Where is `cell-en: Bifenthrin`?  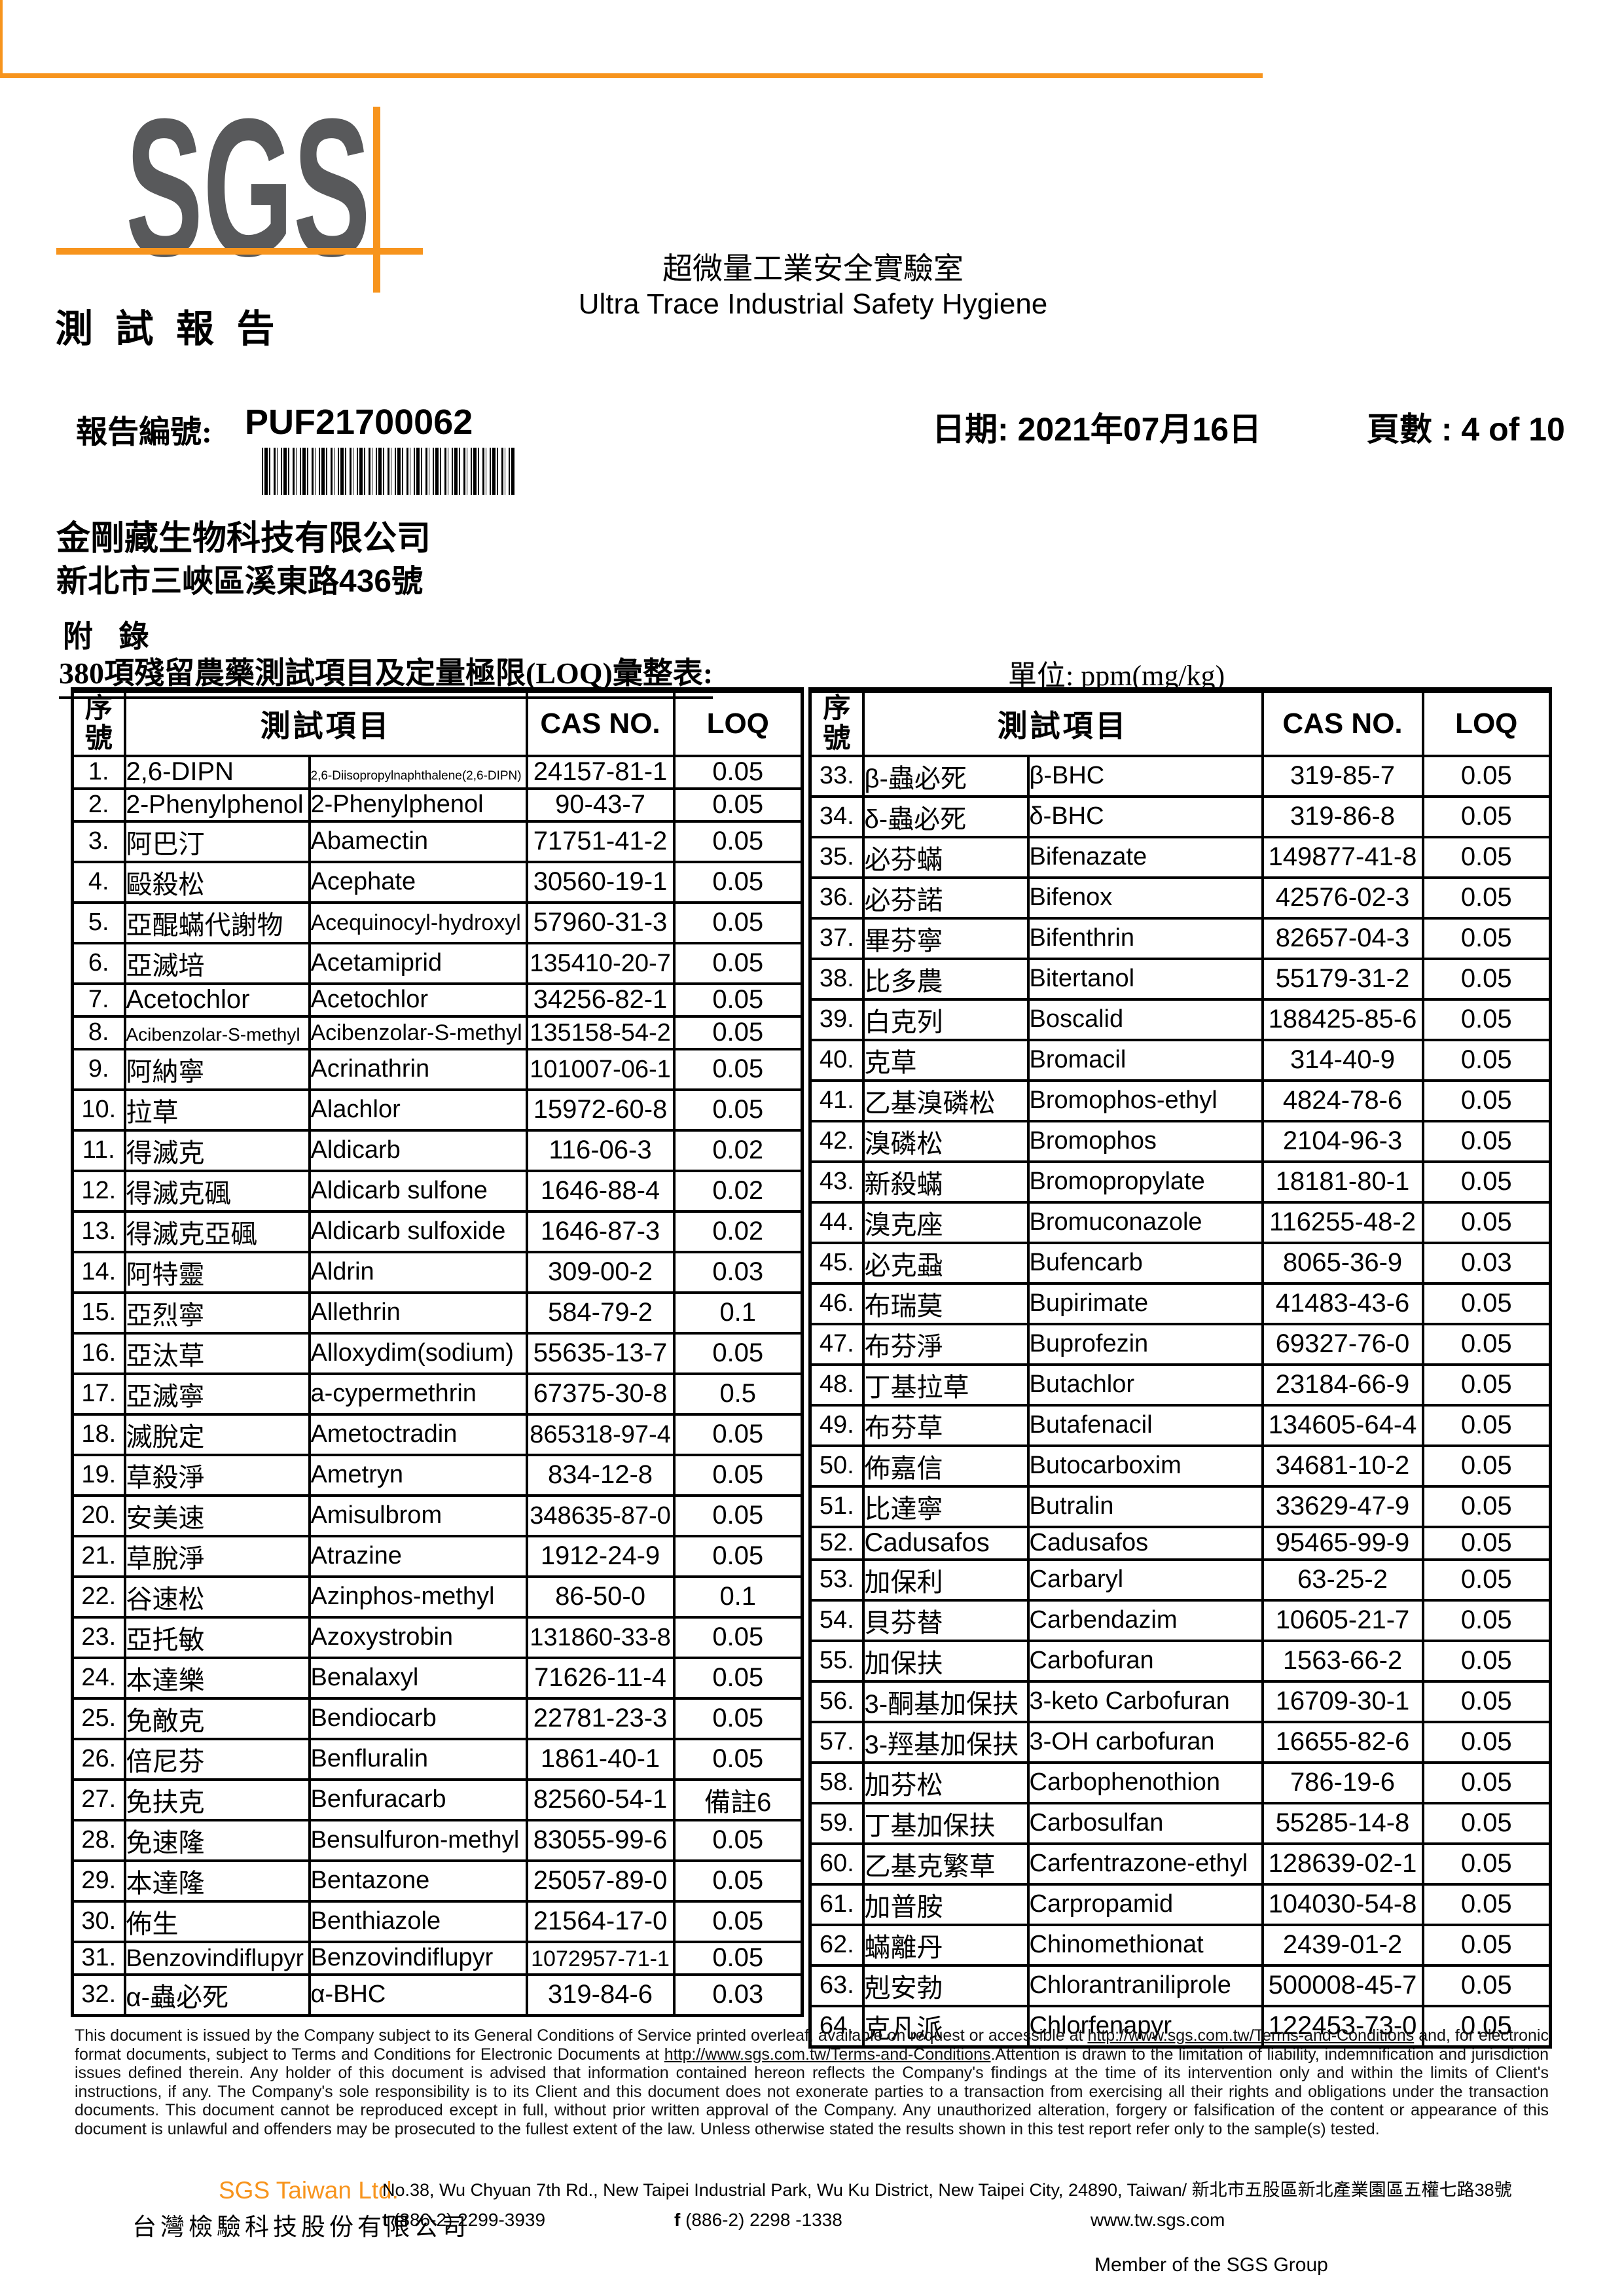 cell-en: Bifenthrin is located at coordinates (1145, 938).